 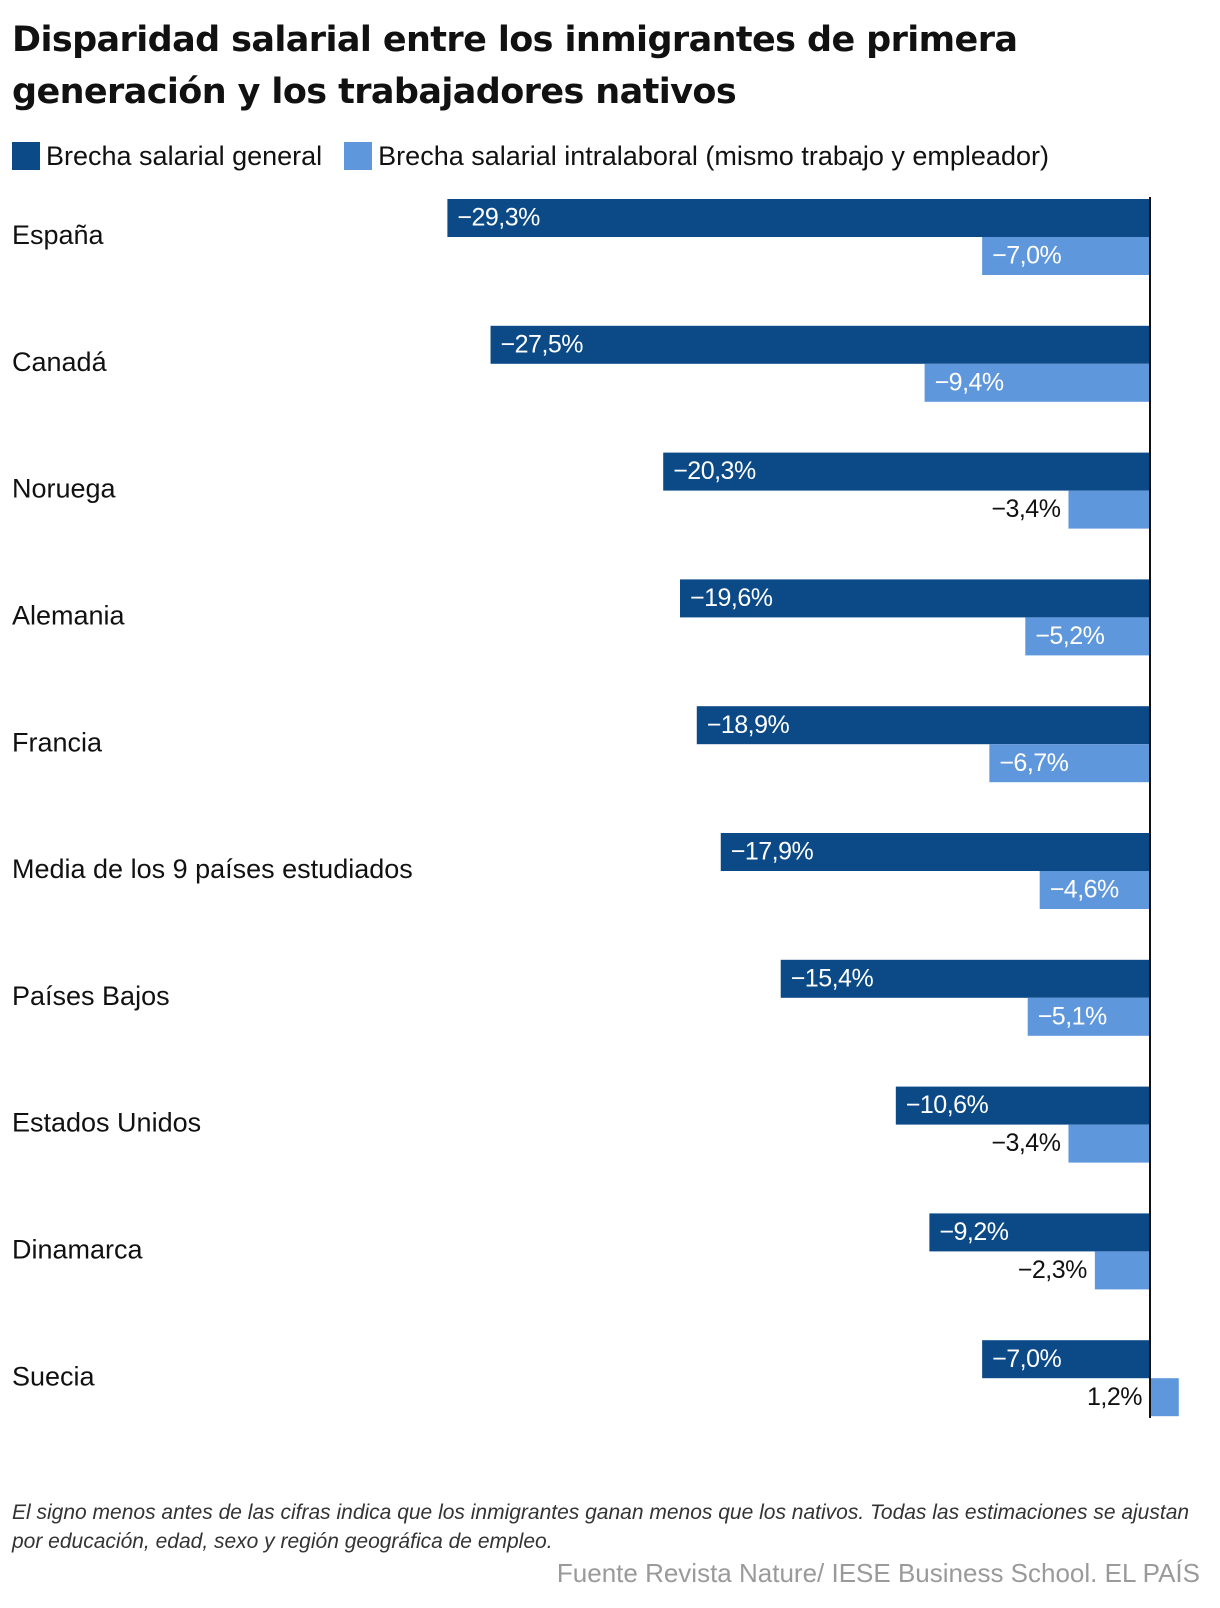 What do you see at coordinates (57, 742) in the screenshot?
I see `category-label: Francia` at bounding box center [57, 742].